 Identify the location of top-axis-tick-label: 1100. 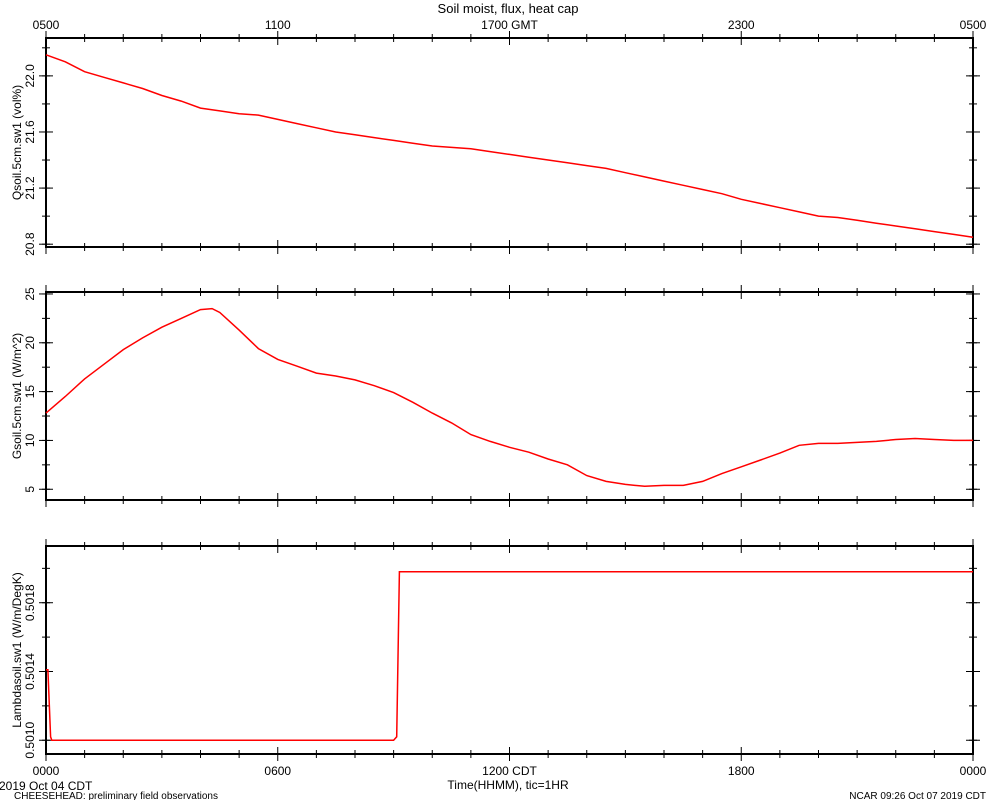
(278, 25).